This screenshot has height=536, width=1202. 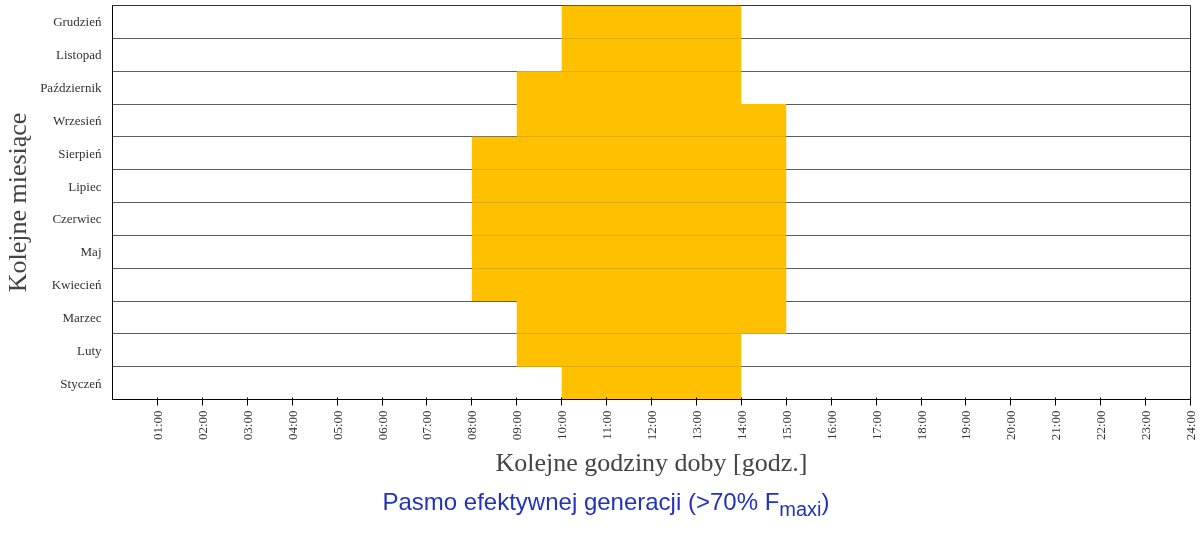 I want to click on x-tick-label: 13:00, so click(x=696, y=425).